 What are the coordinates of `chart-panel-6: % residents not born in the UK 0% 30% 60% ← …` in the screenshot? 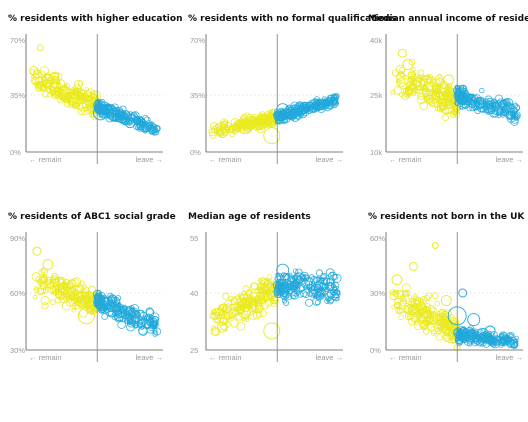 It's located at (448, 297).